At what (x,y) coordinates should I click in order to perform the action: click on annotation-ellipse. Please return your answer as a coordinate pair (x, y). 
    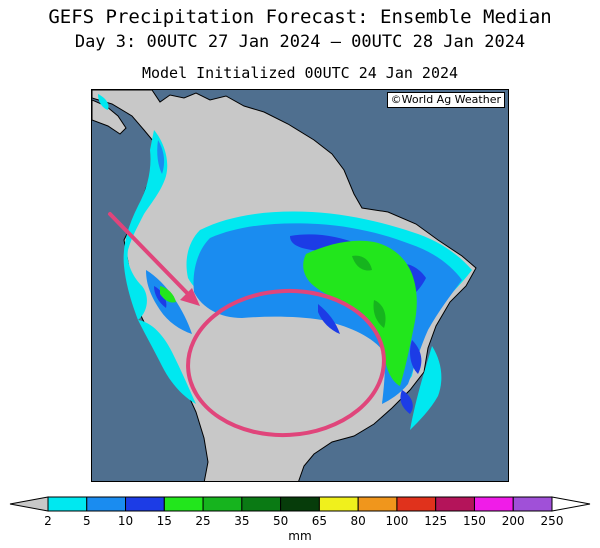
    Looking at the image, I should click on (286, 363).